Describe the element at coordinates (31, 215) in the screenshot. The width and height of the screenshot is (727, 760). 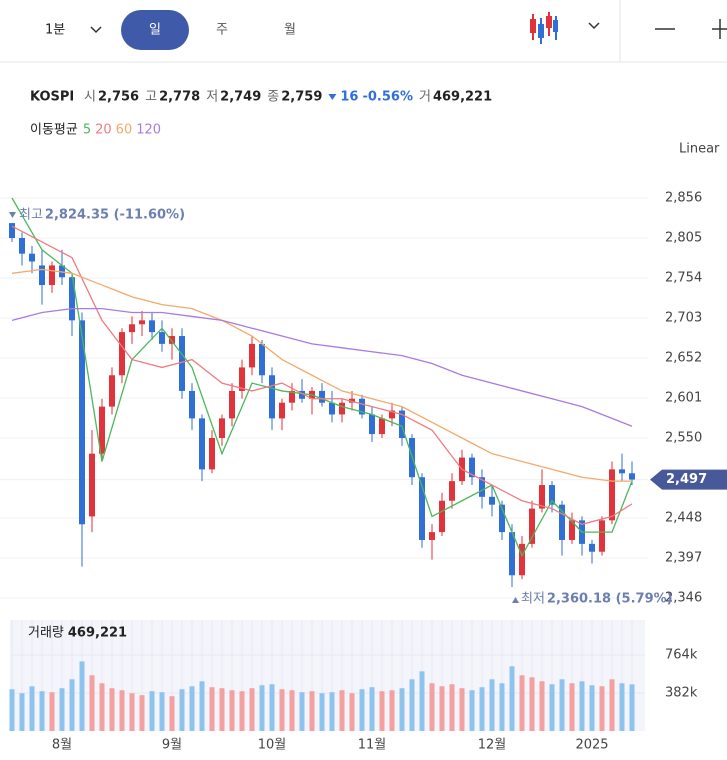
I see `annotation-label: 최고` at that location.